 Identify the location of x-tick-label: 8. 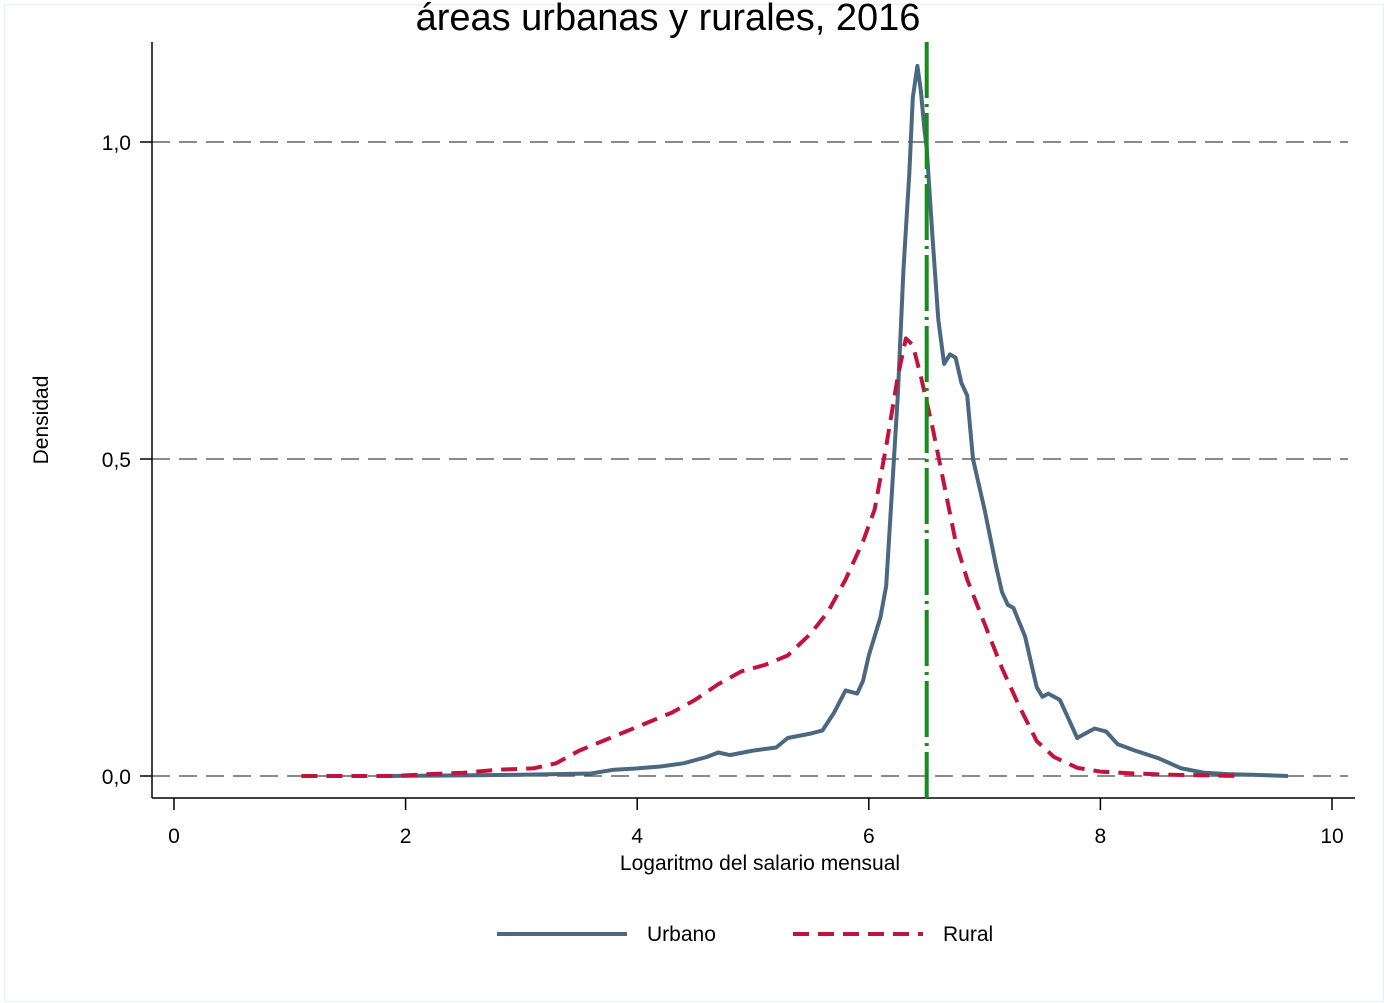
(1101, 836).